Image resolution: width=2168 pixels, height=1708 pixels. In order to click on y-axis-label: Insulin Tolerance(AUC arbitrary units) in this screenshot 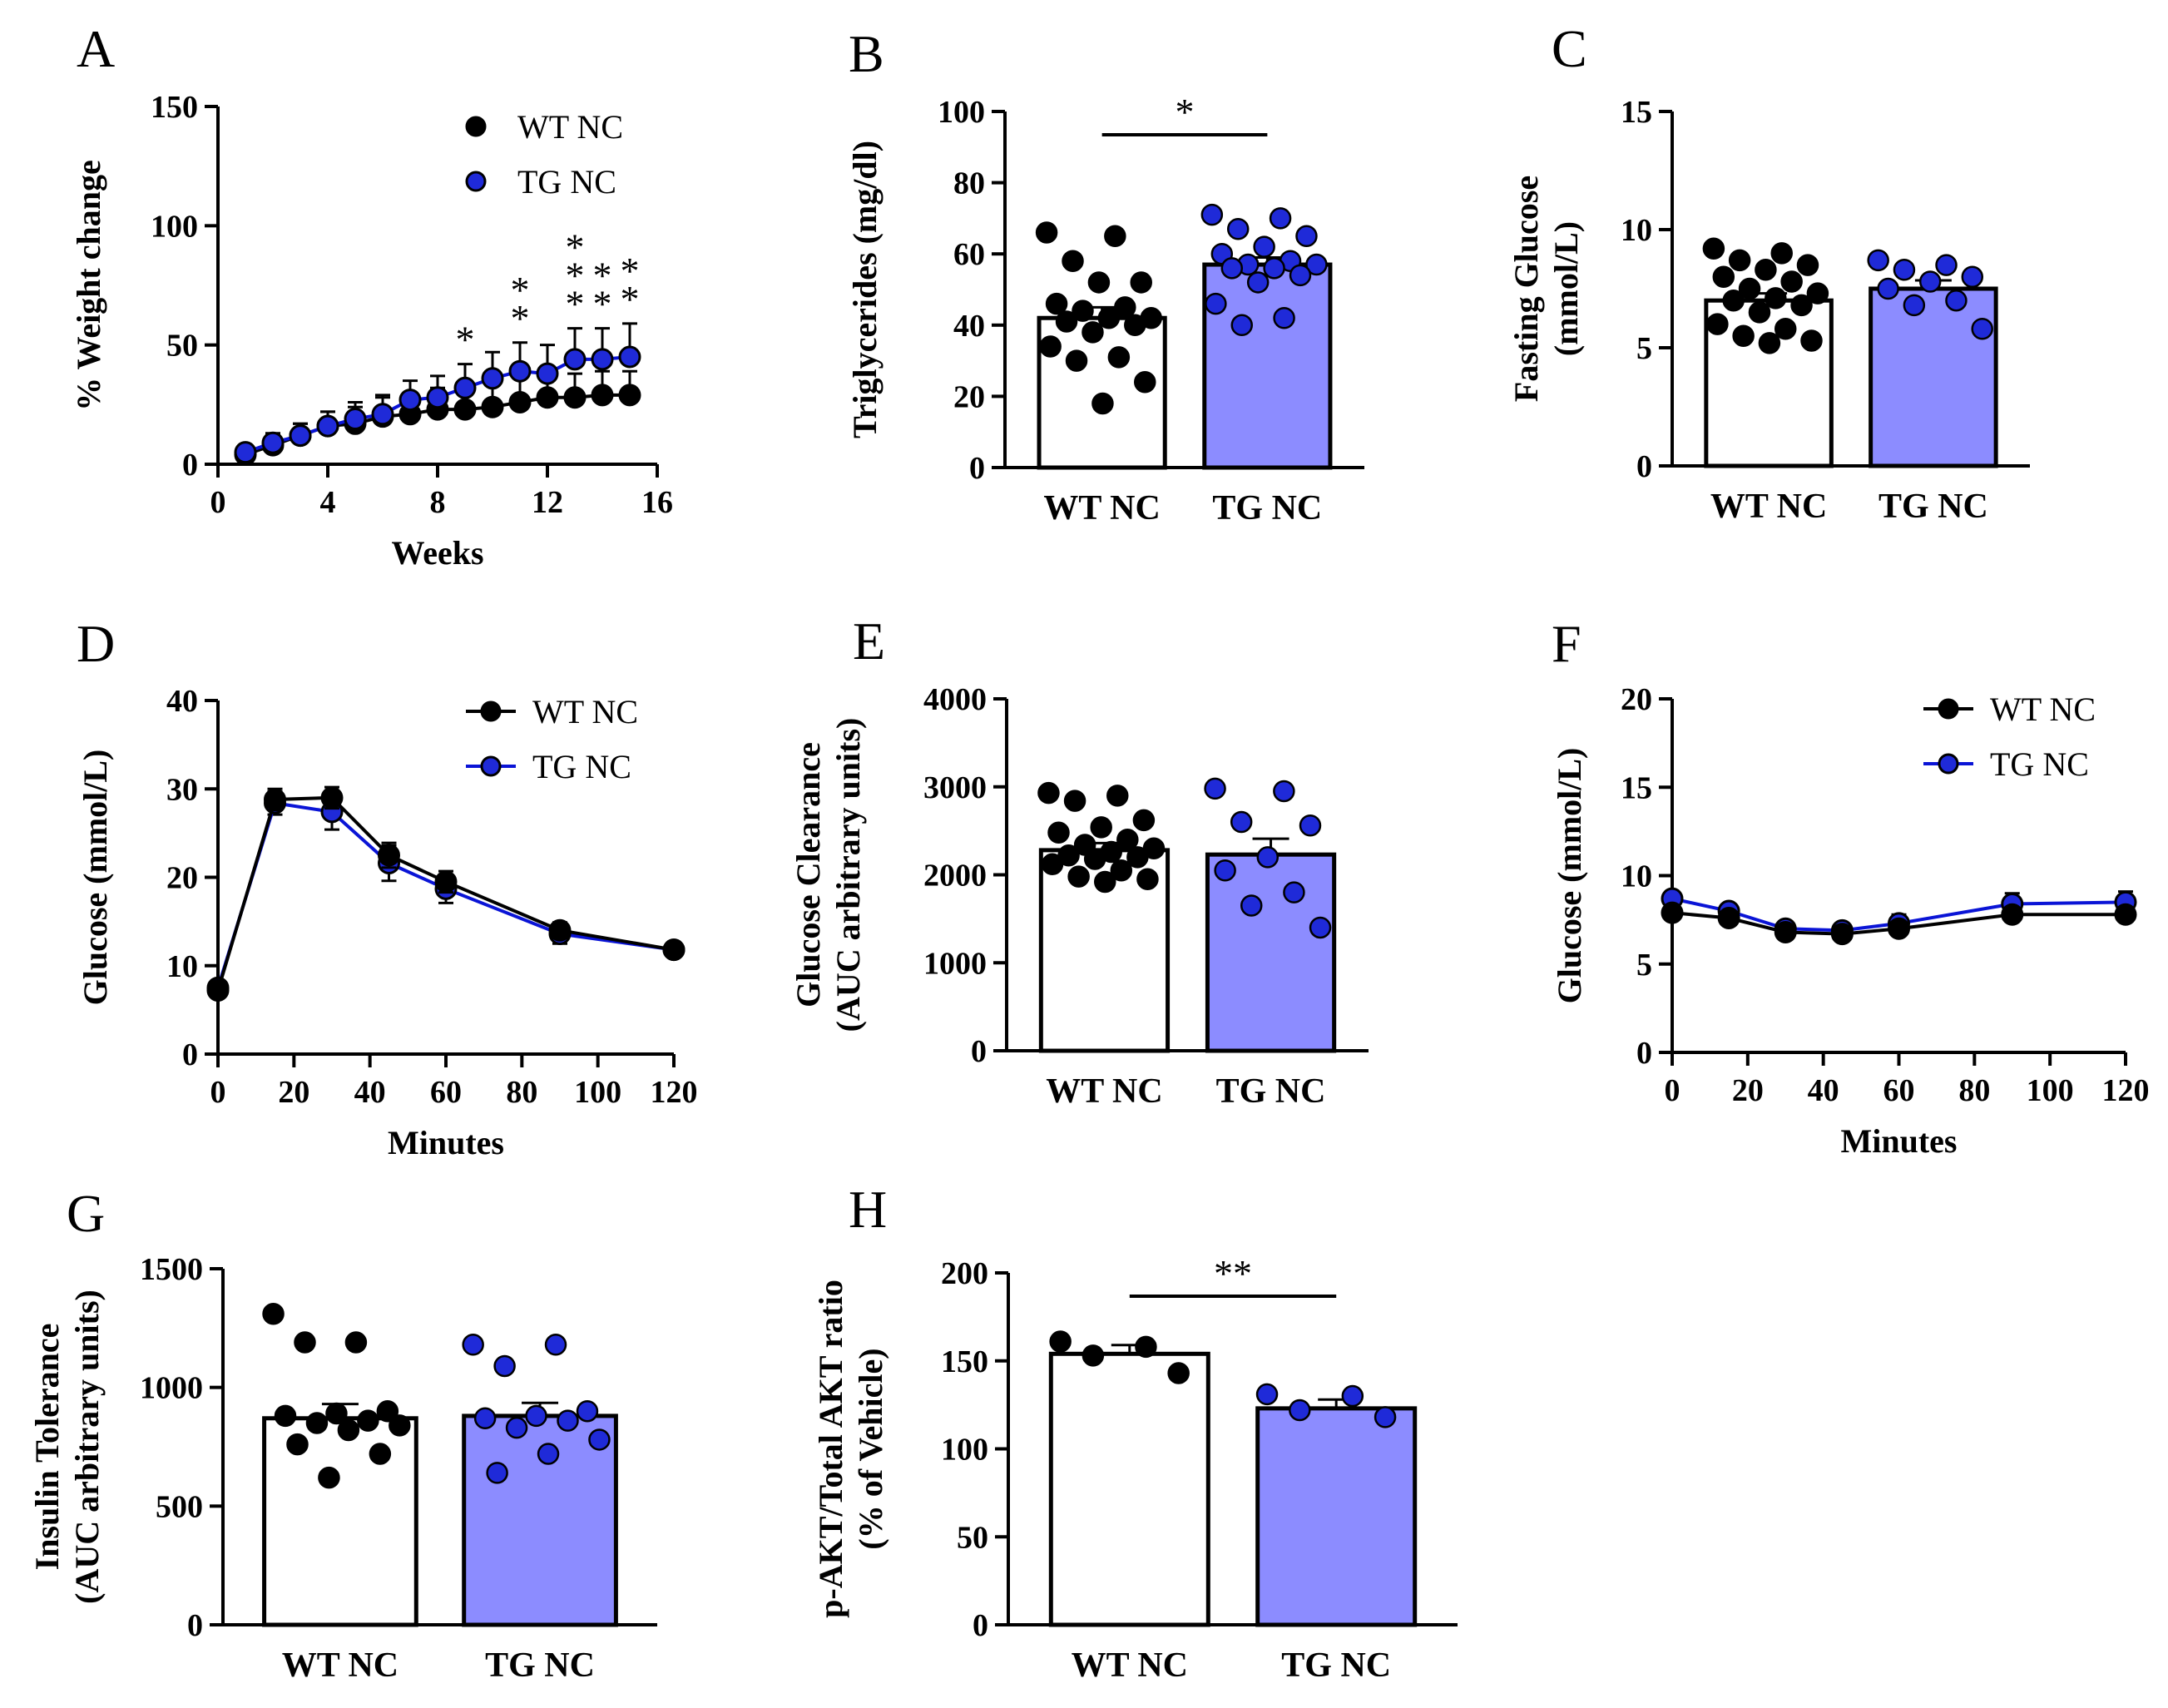, I will do `click(67, 1447)`.